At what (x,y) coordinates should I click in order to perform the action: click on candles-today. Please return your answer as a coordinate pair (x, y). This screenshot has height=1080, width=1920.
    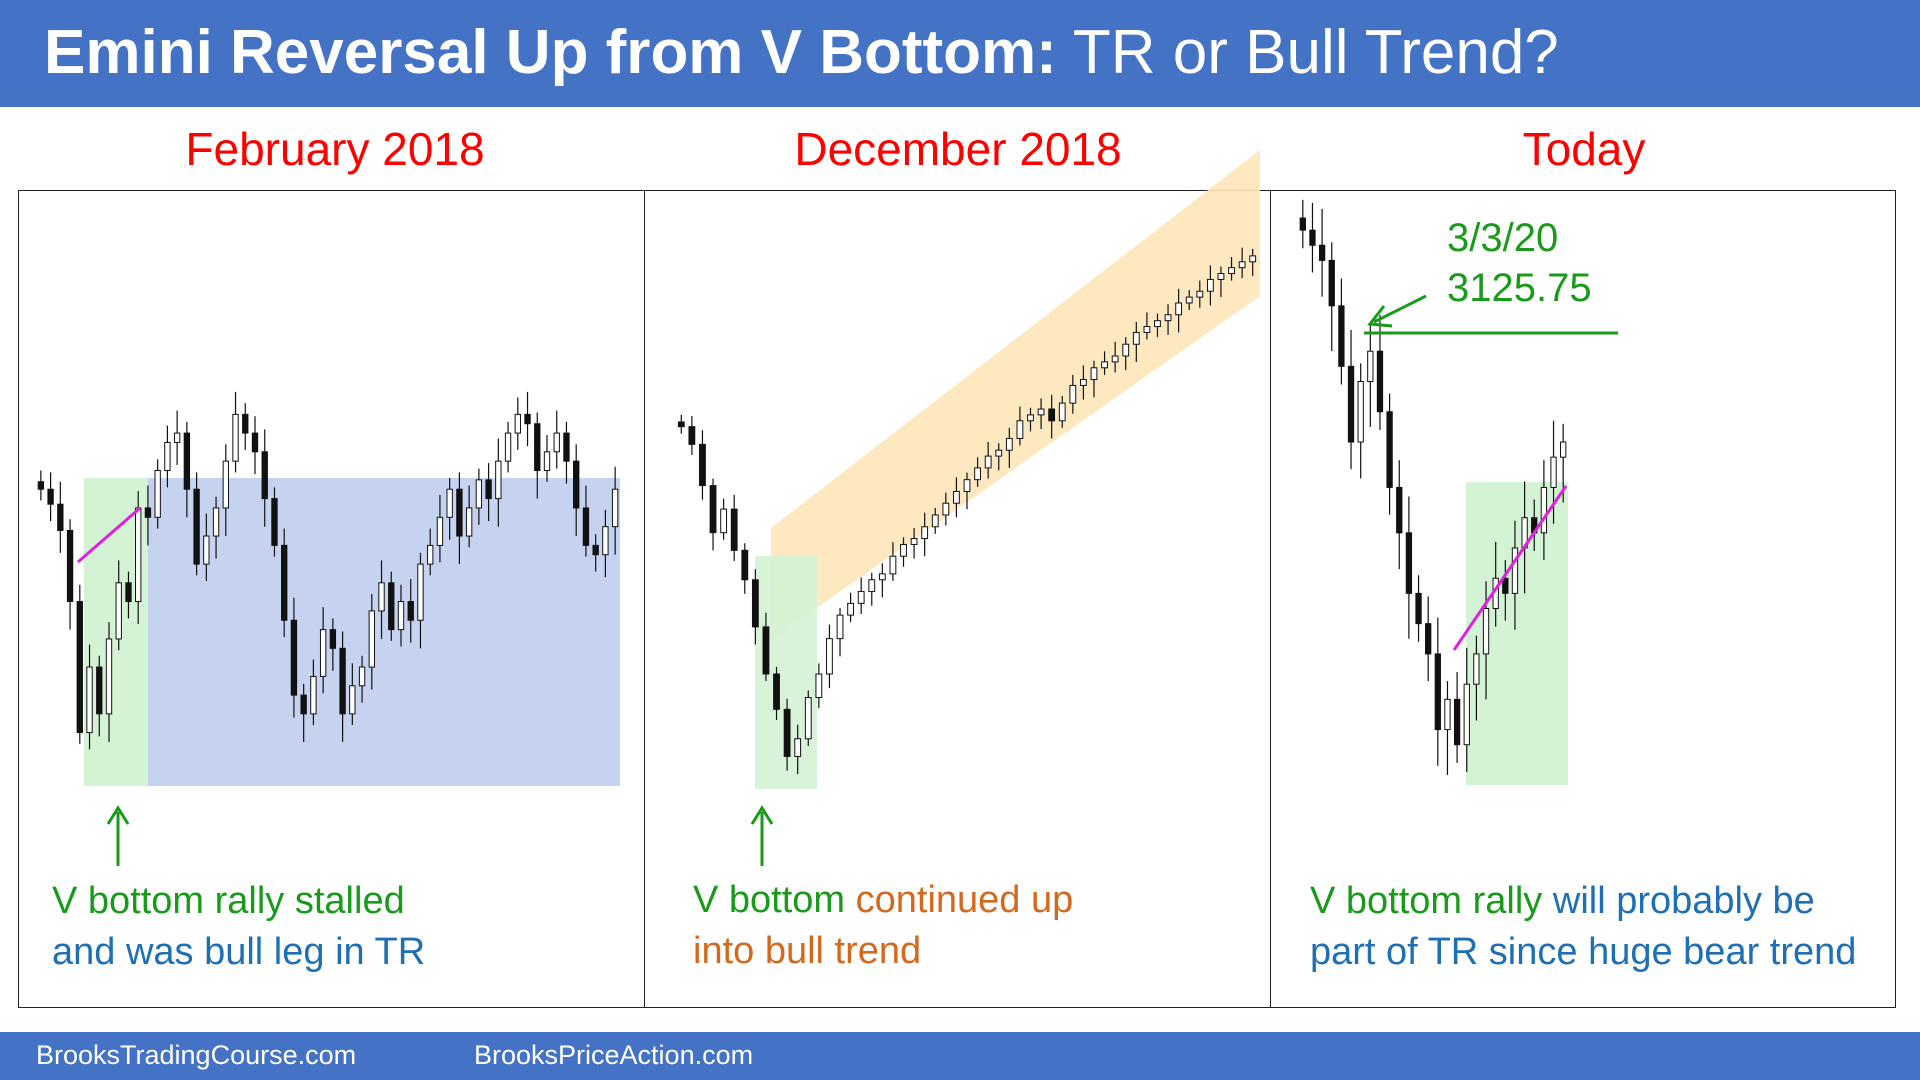
    Looking at the image, I should click on (1433, 487).